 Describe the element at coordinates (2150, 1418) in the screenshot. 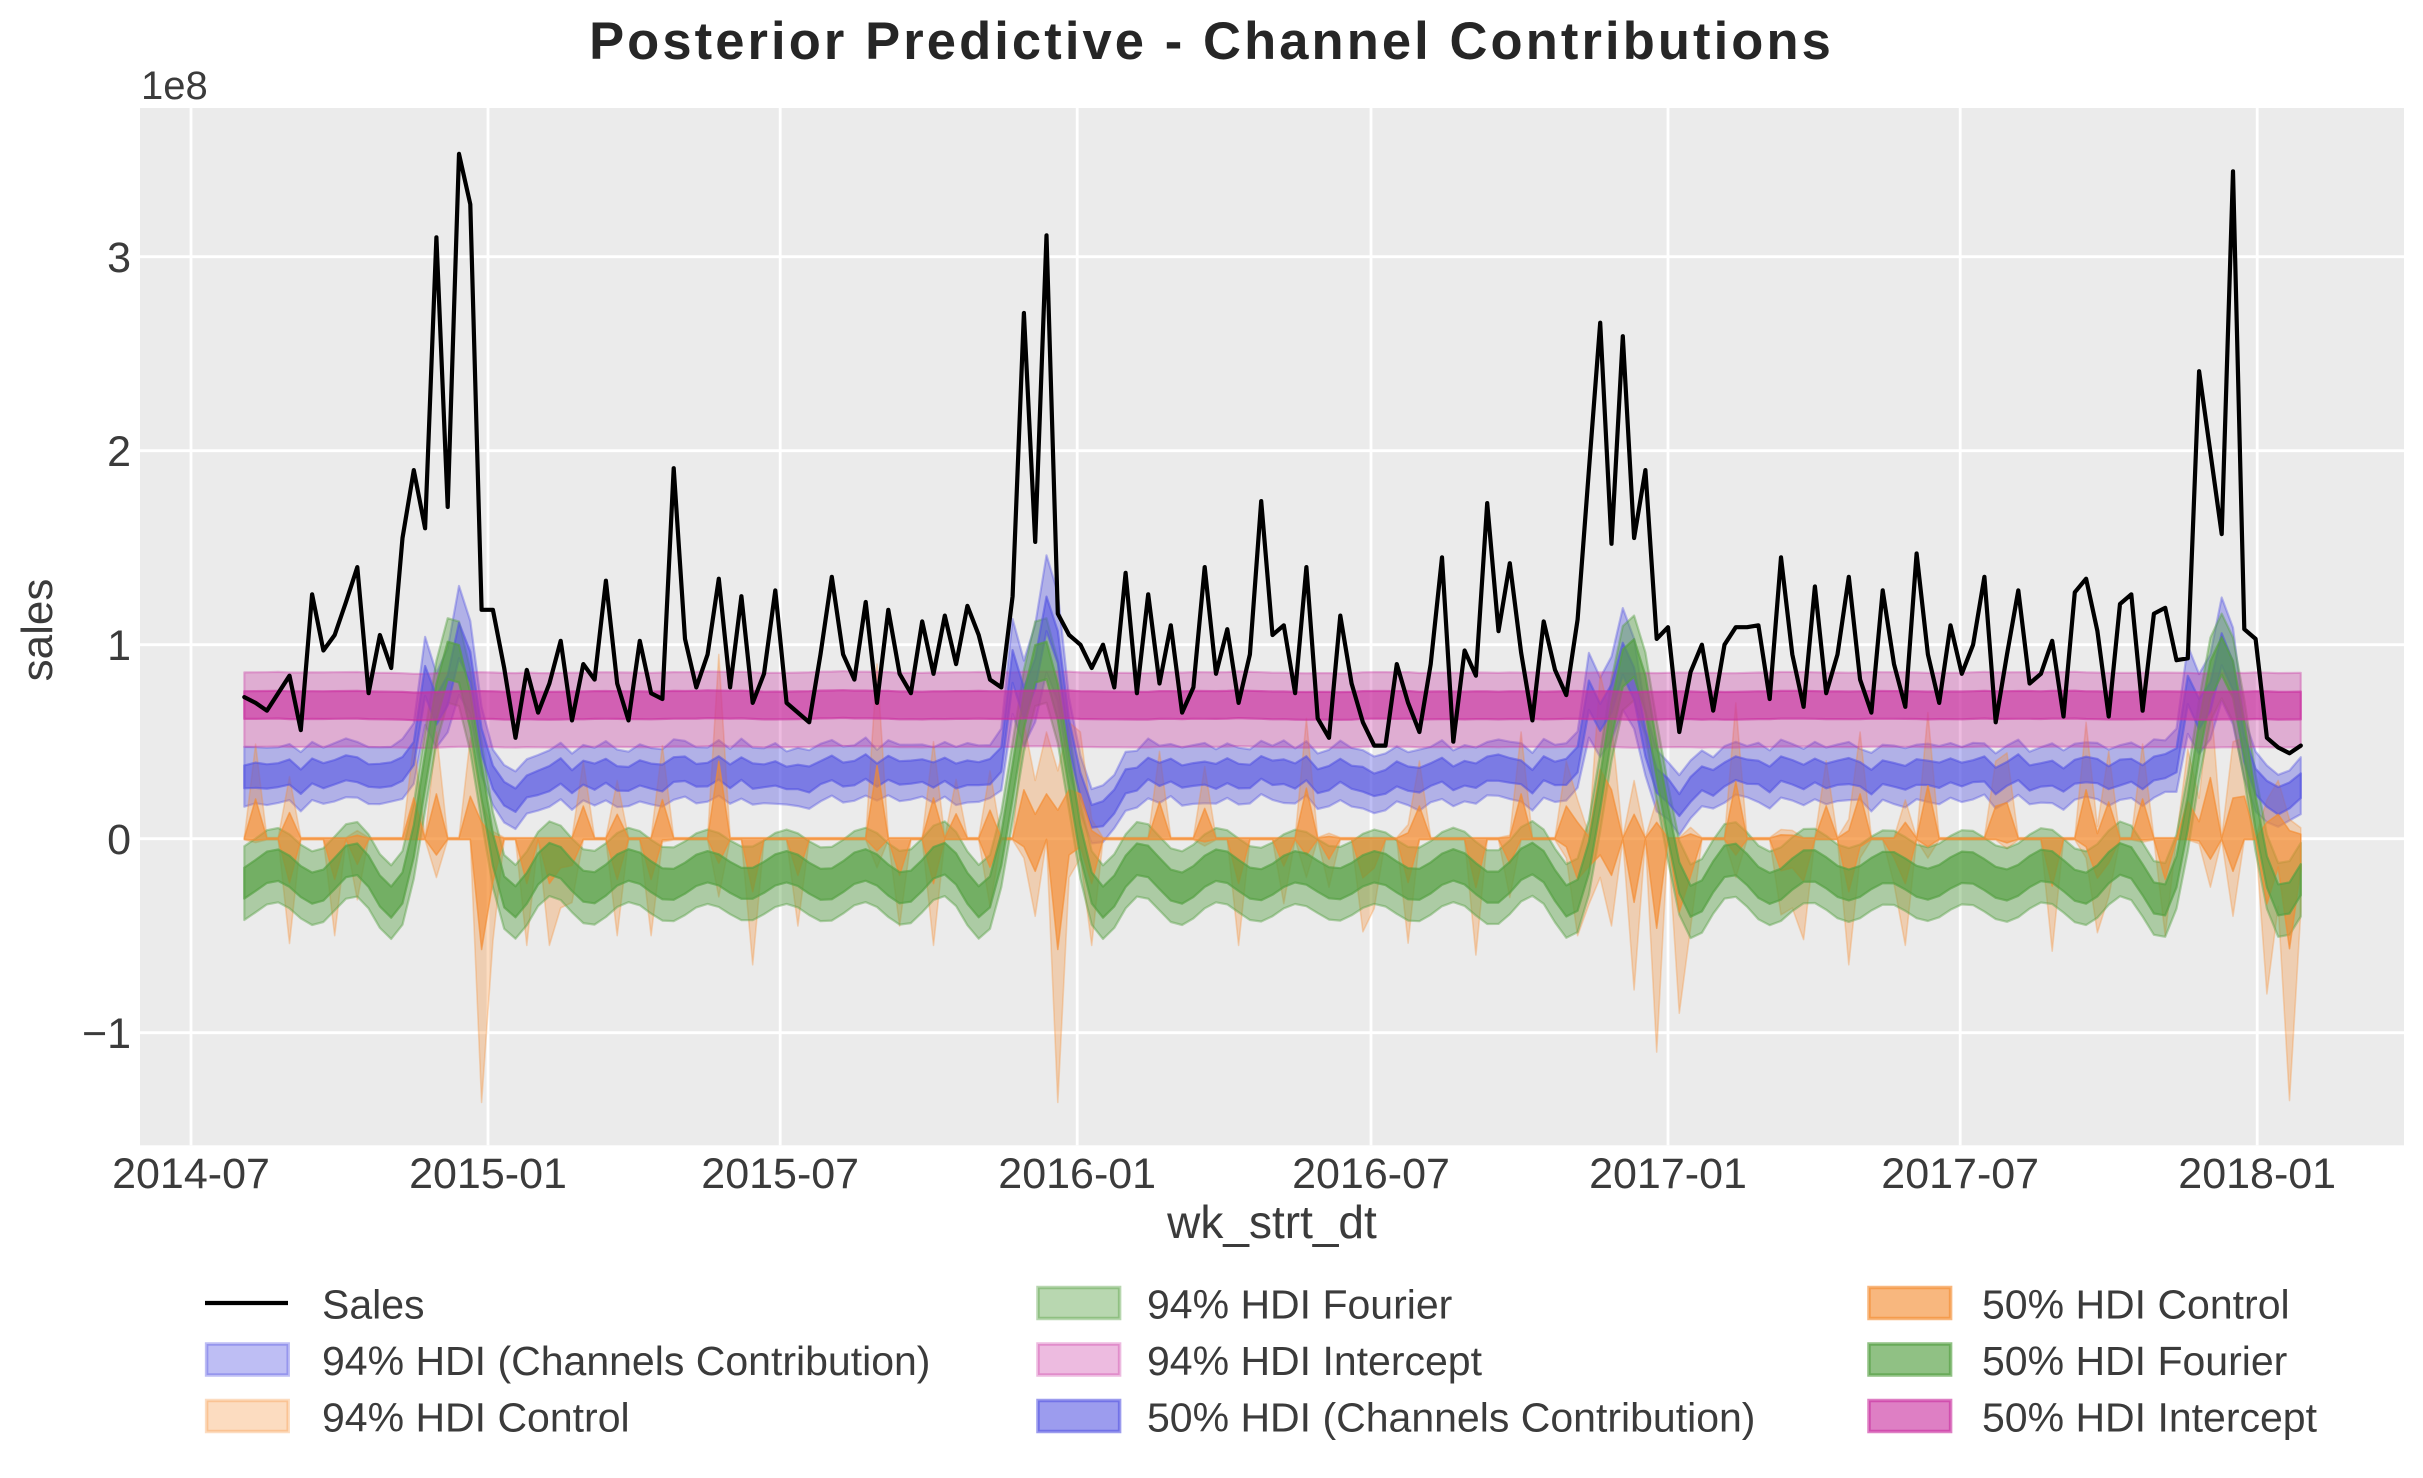

I see `svg-text: 50% HDI Intercept` at that location.